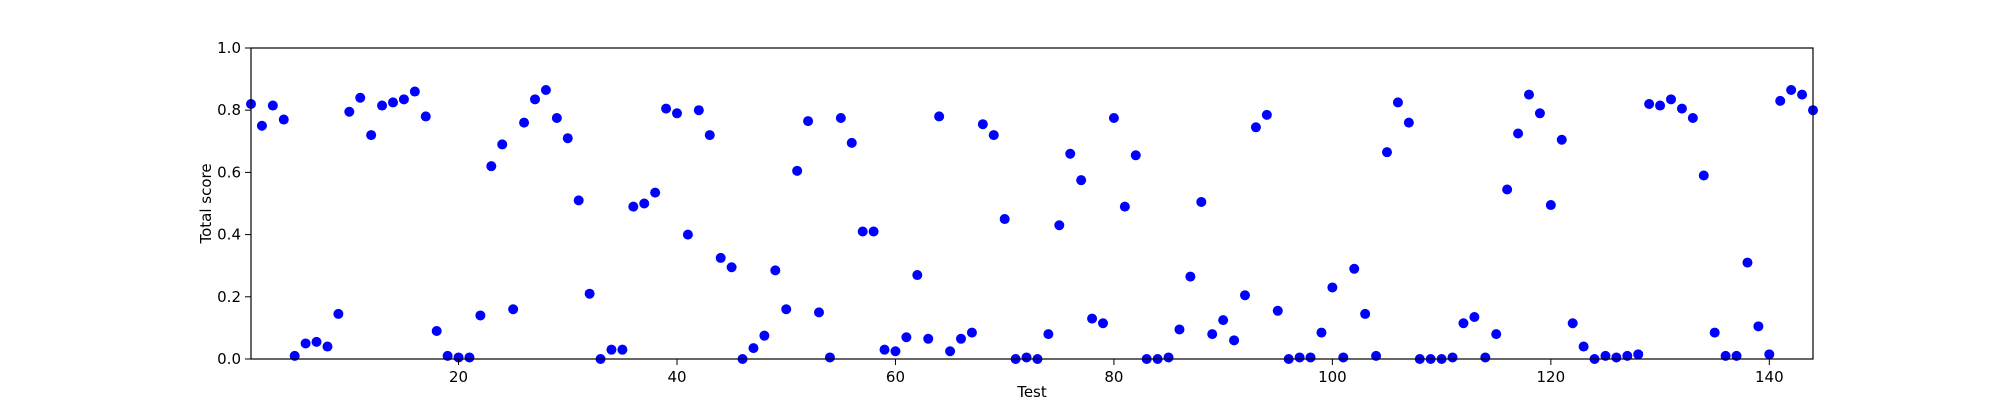 The image size is (2000, 400). I want to click on y-tick-label: 0.6, so click(229, 172).